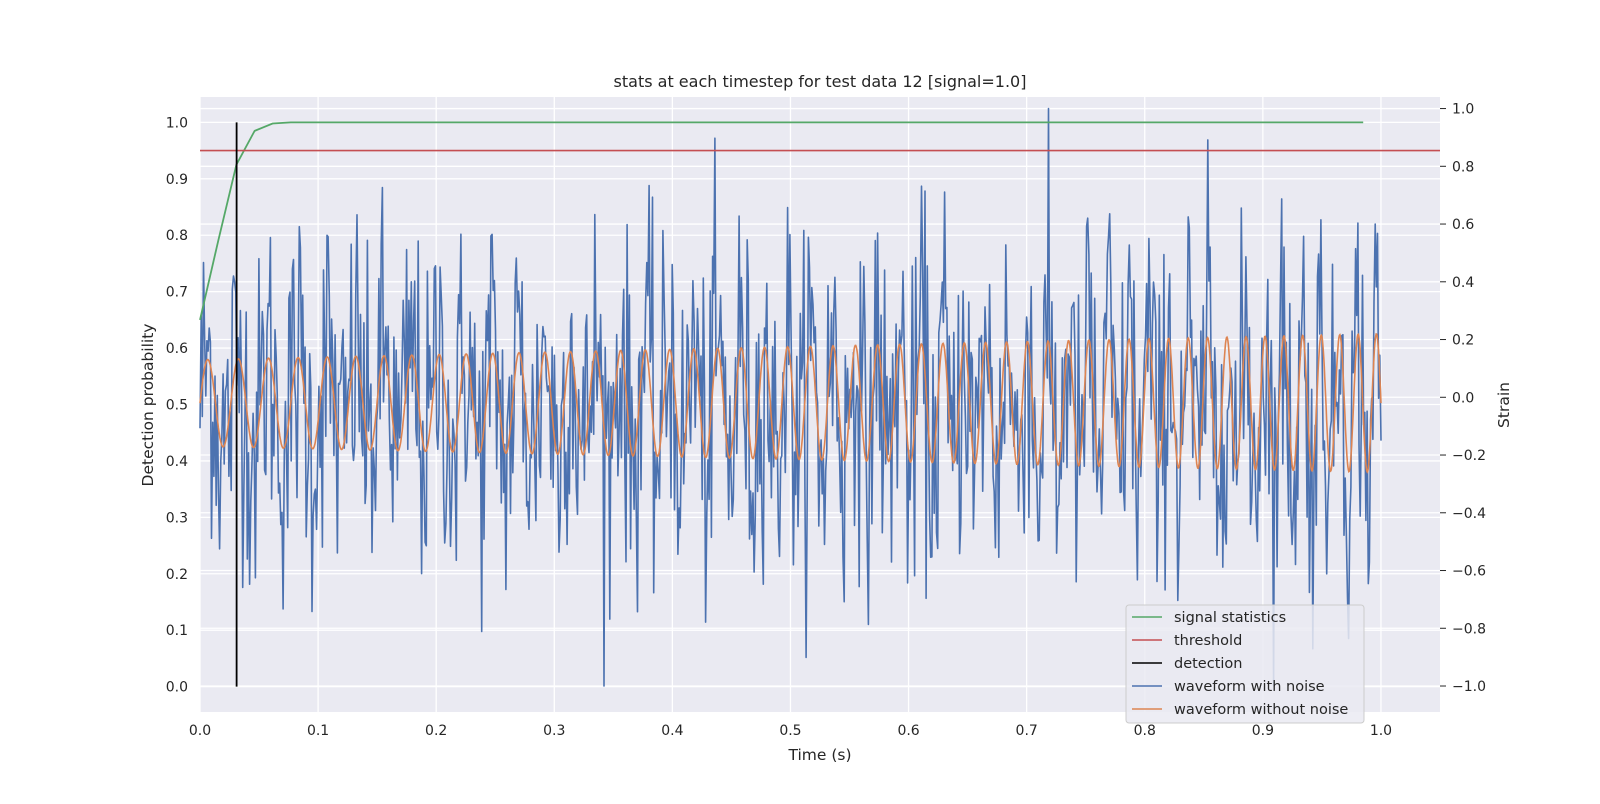 The height and width of the screenshot is (804, 1600). Describe the element at coordinates (177, 688) in the screenshot. I see `left-tick-label: 0.0` at that location.